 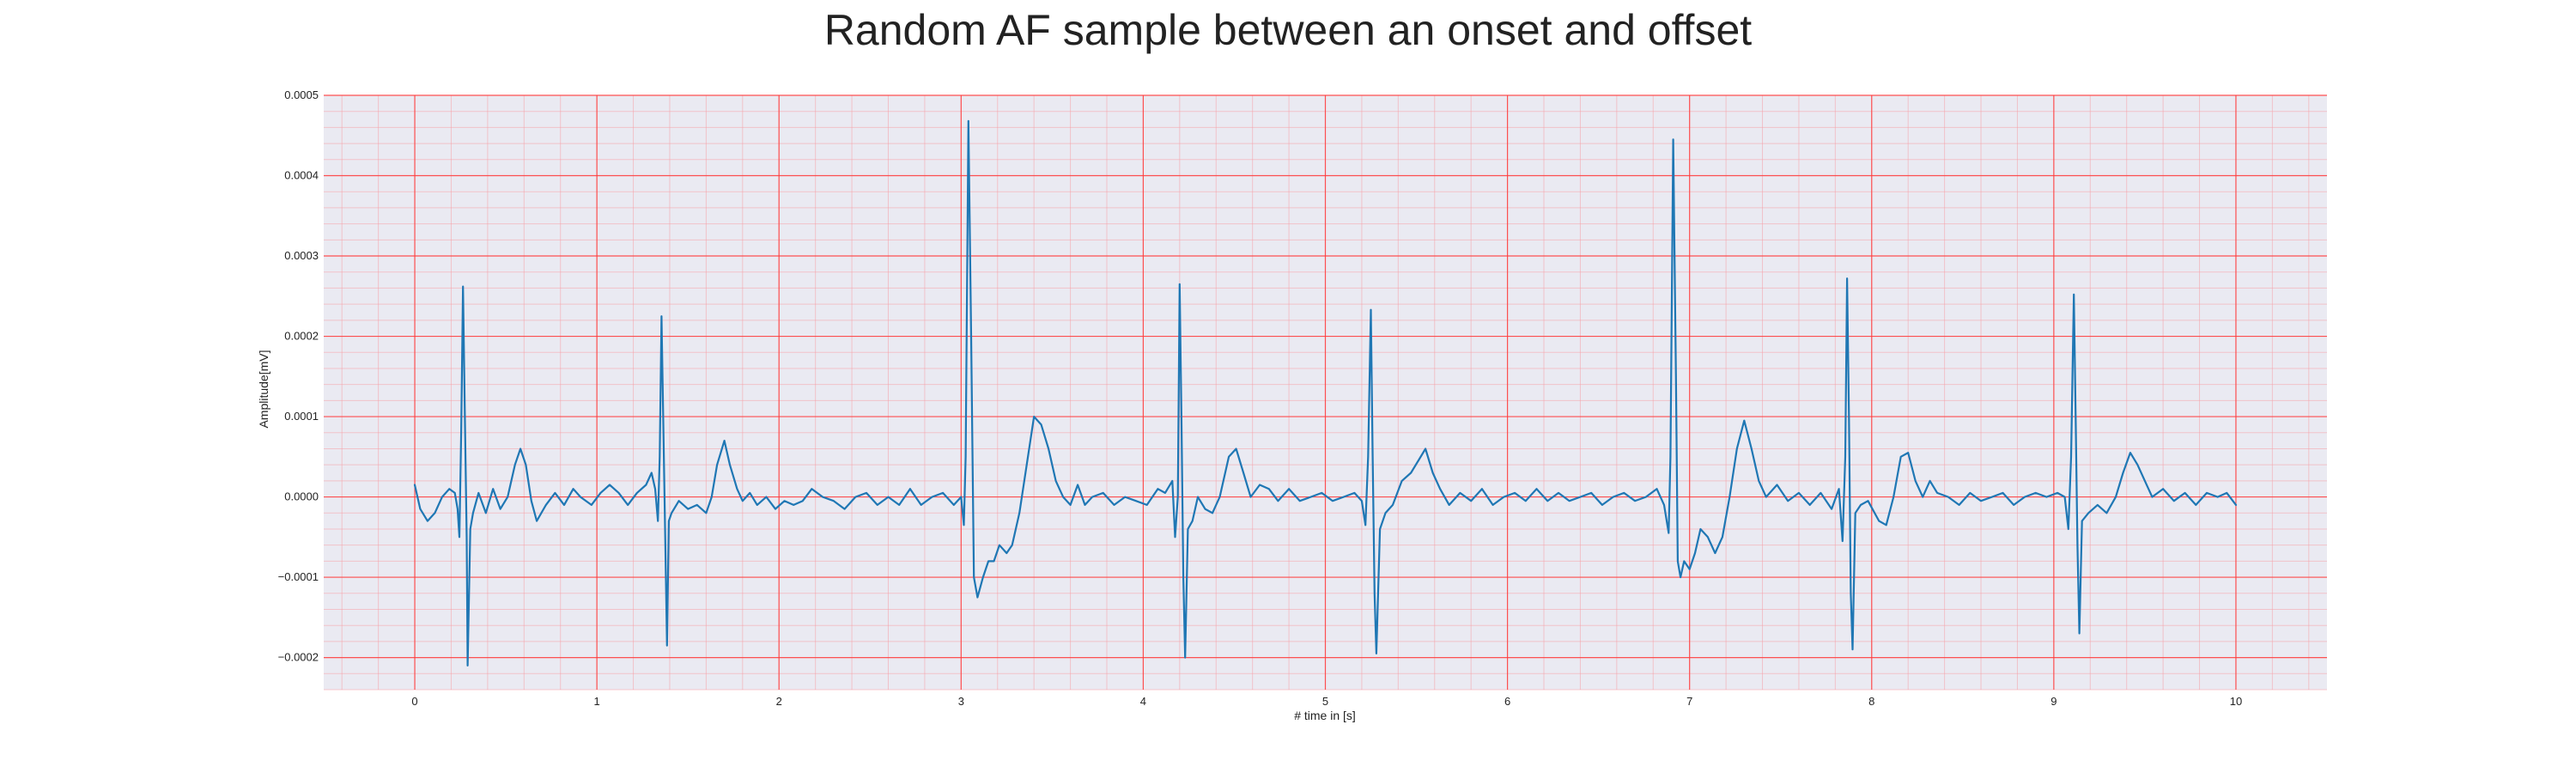 I want to click on y-tick-label: 0.0004, so click(x=301, y=175).